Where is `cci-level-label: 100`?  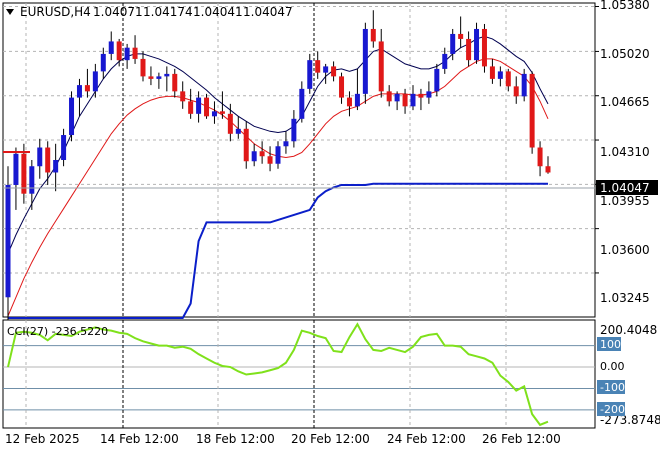
cci-level-label: 100 is located at coordinates (610, 344).